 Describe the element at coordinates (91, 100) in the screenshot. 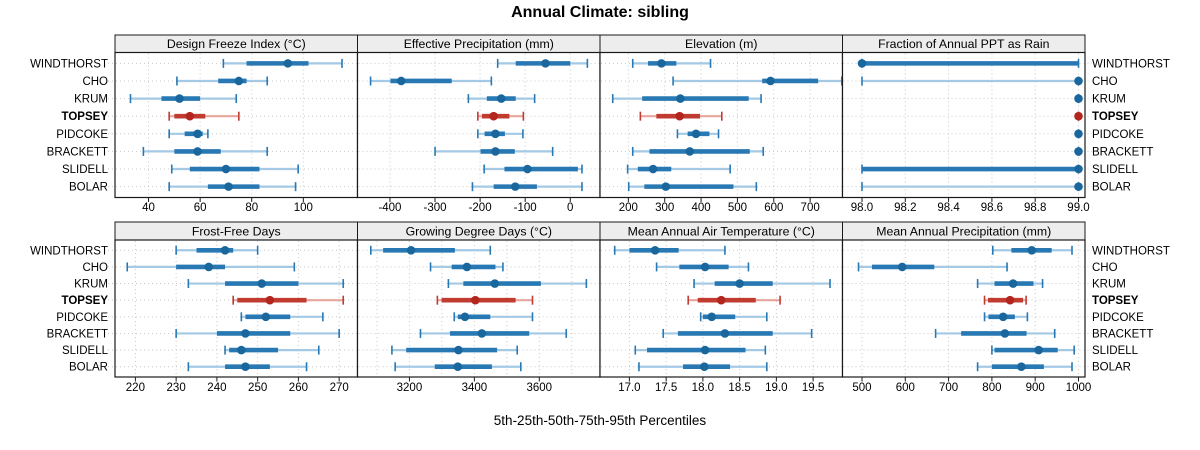

I see `site-label-left-krum: KRUM` at that location.